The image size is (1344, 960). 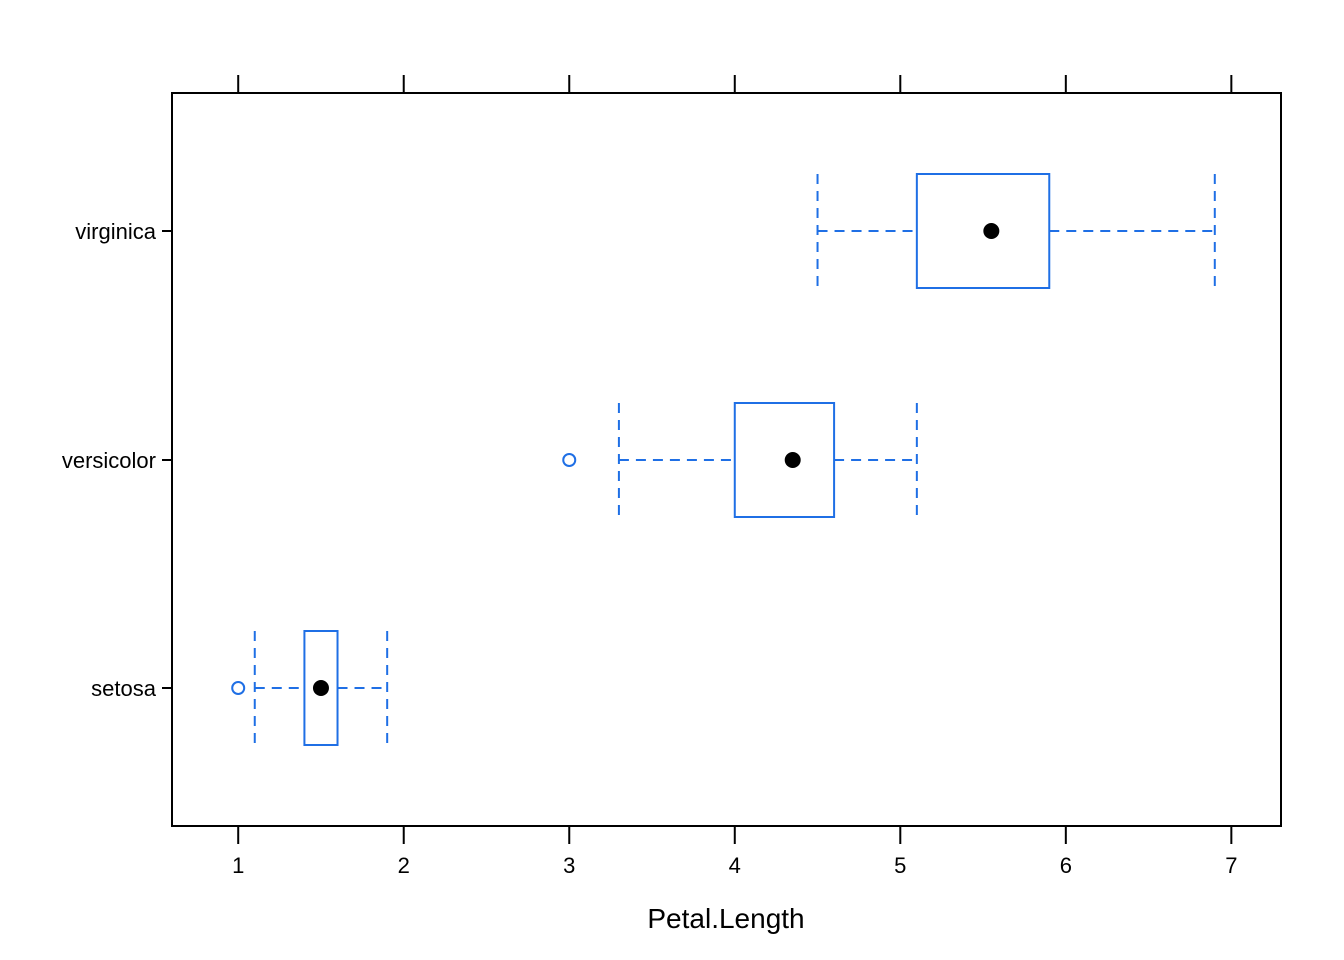 I want to click on y-axis: virginica versicolor setosa, so click(x=117, y=460).